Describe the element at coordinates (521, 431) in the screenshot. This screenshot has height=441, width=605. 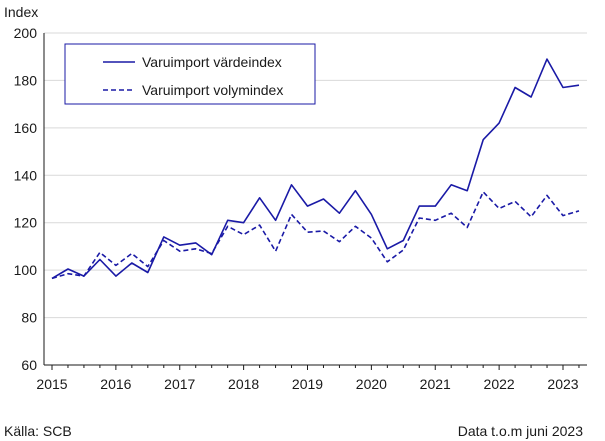
I see `data-period-note: Data t.o.m juni 2023` at that location.